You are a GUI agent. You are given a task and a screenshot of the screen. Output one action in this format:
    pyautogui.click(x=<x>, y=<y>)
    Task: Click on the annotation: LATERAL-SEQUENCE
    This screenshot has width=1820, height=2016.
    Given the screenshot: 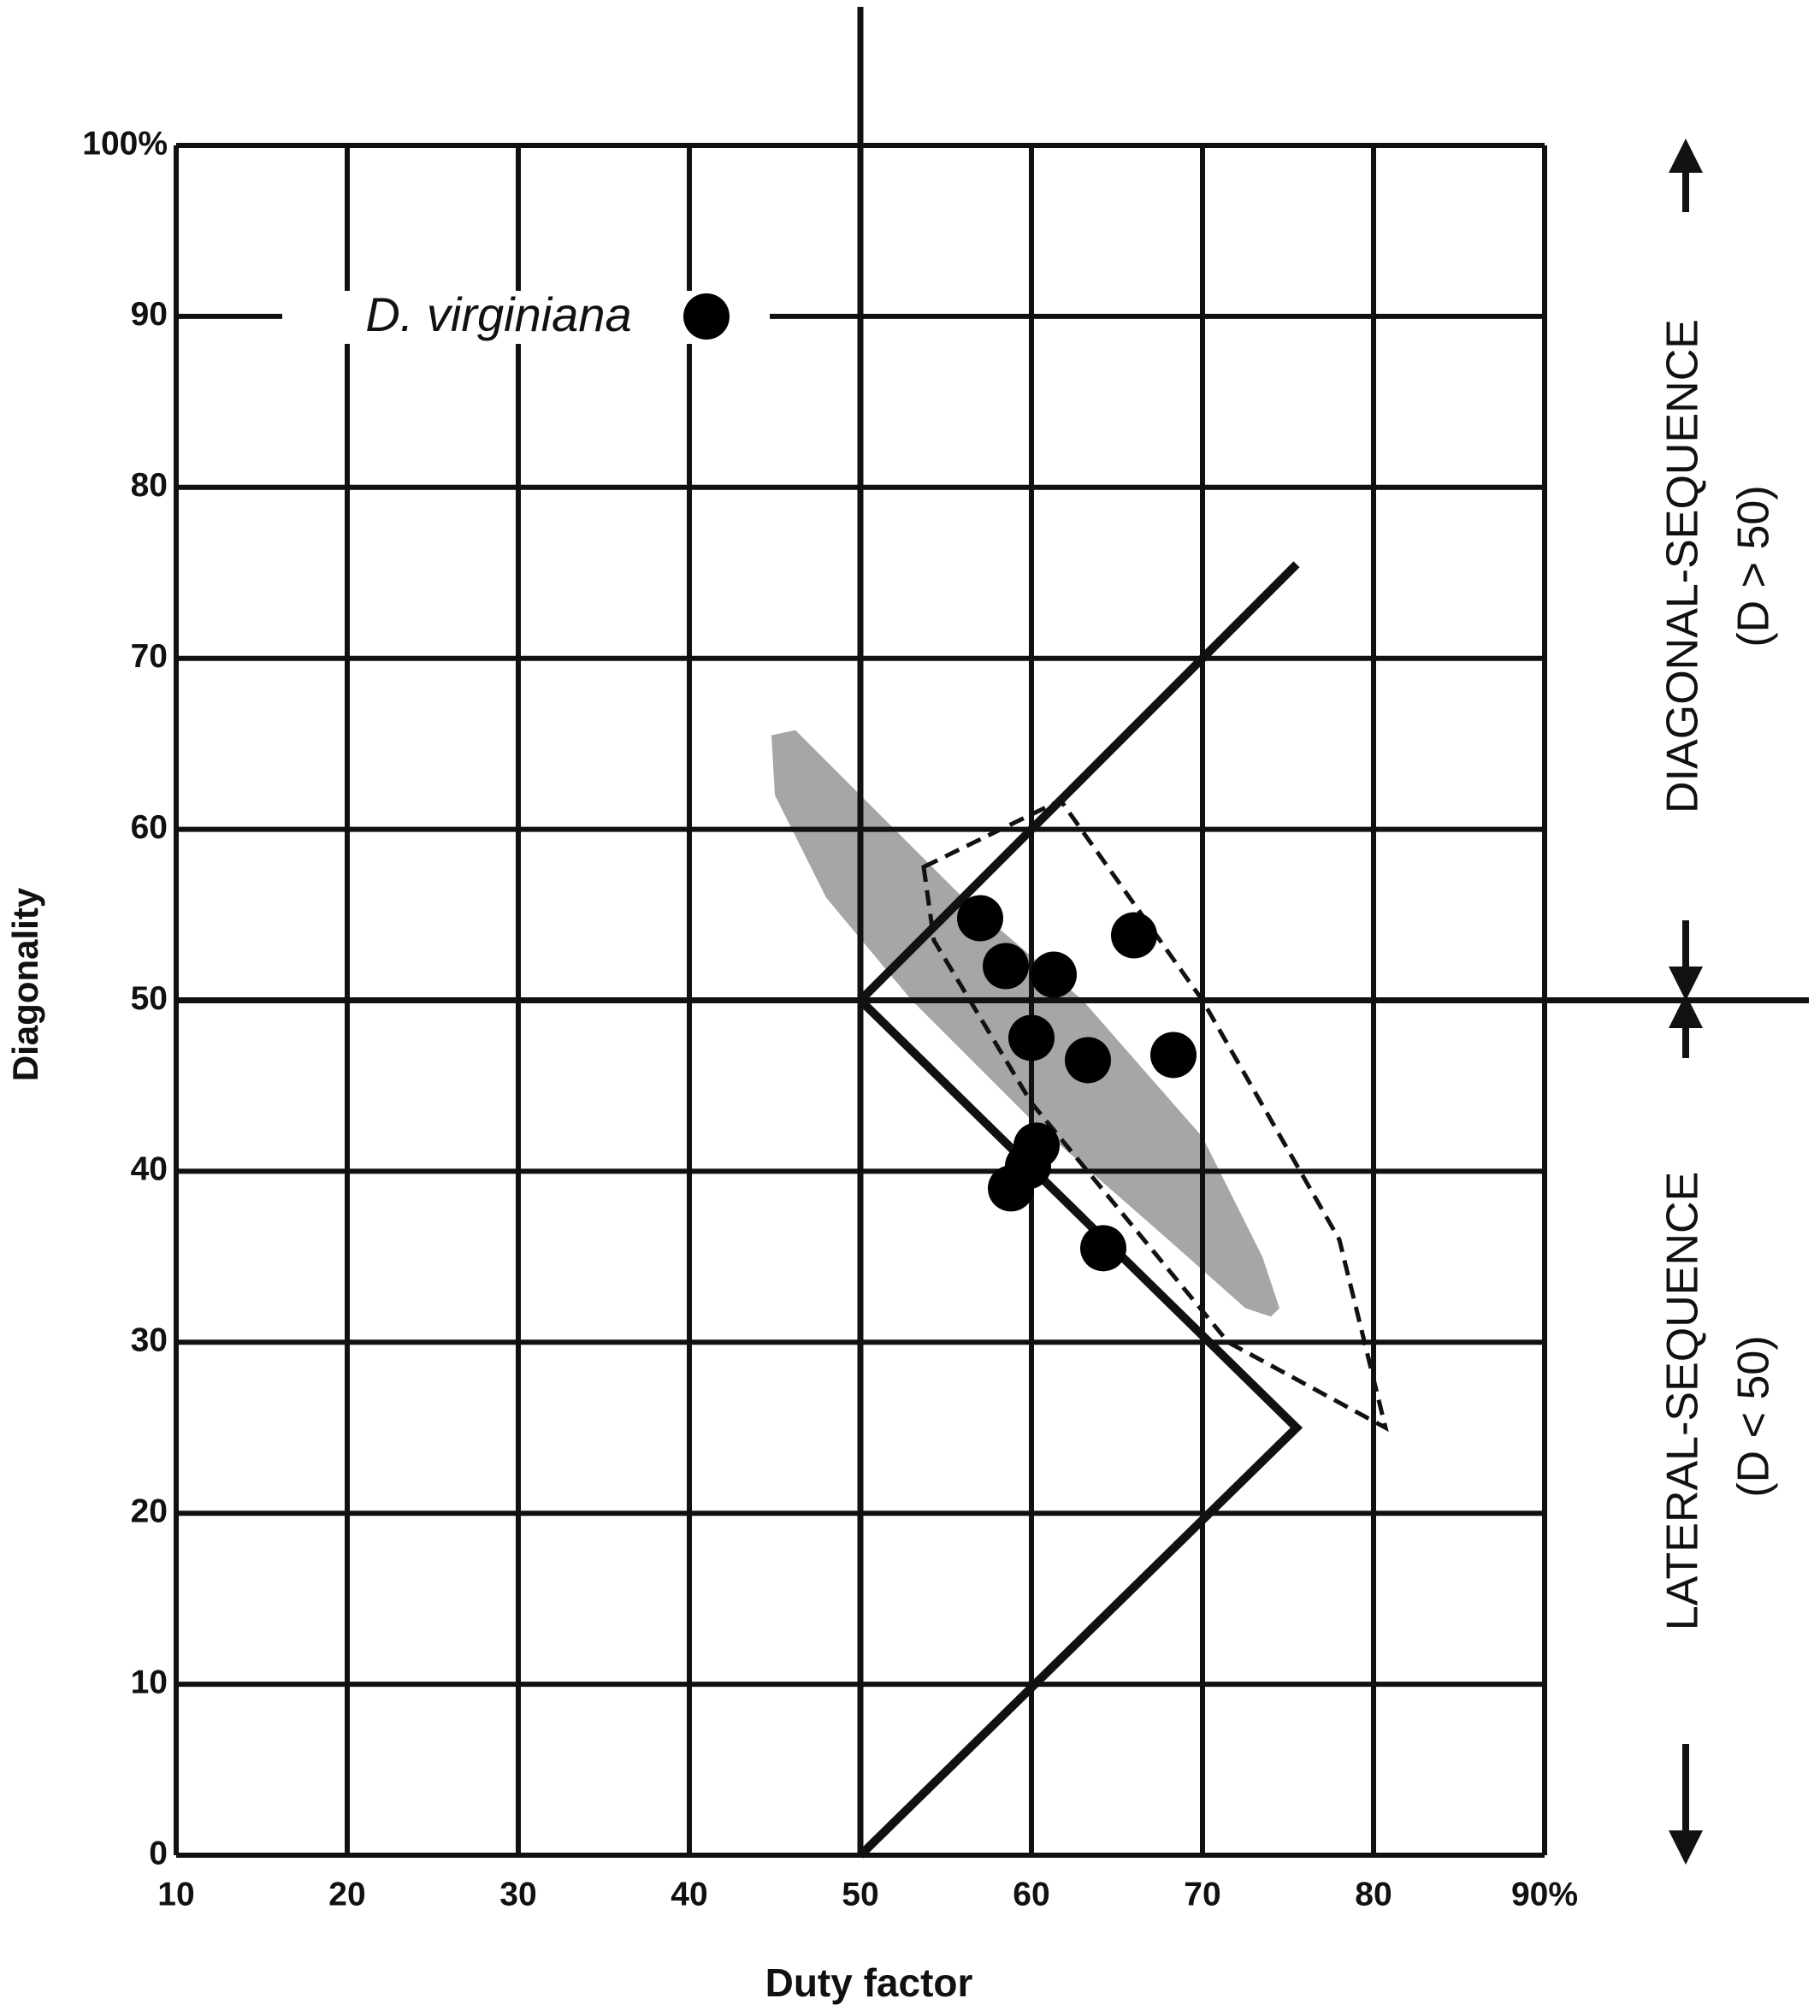 What is the action you would take?
    pyautogui.click(x=1683, y=1401)
    